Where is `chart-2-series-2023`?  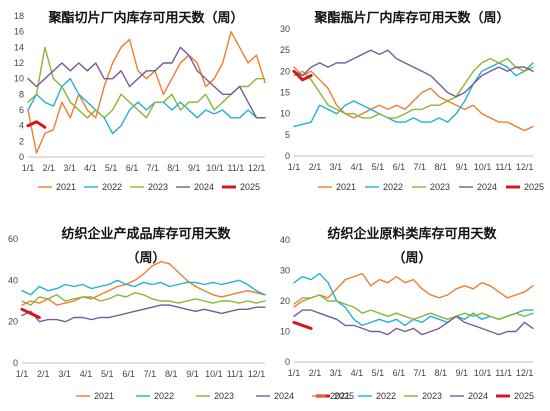 chart-2-series-2023 is located at coordinates (413, 88).